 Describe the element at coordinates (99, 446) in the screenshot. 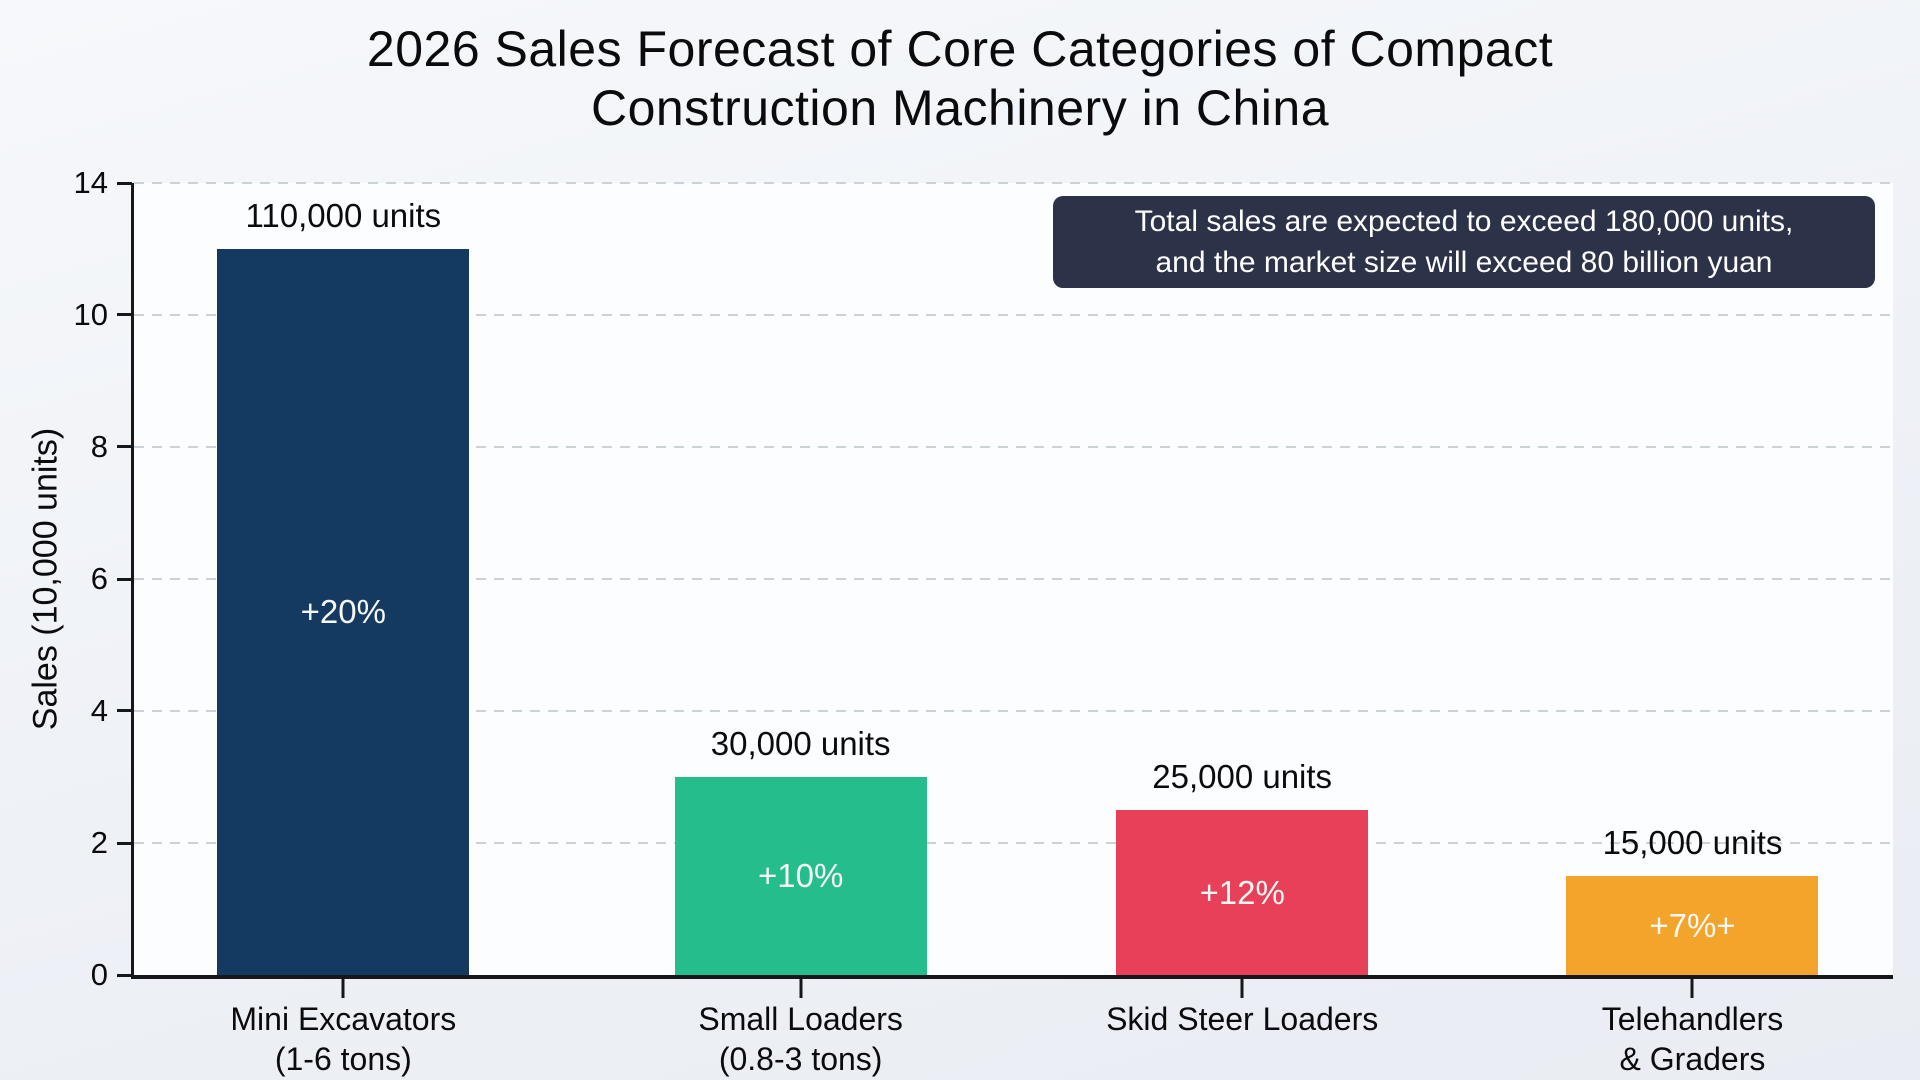

I see `y-tick-label: 8` at that location.